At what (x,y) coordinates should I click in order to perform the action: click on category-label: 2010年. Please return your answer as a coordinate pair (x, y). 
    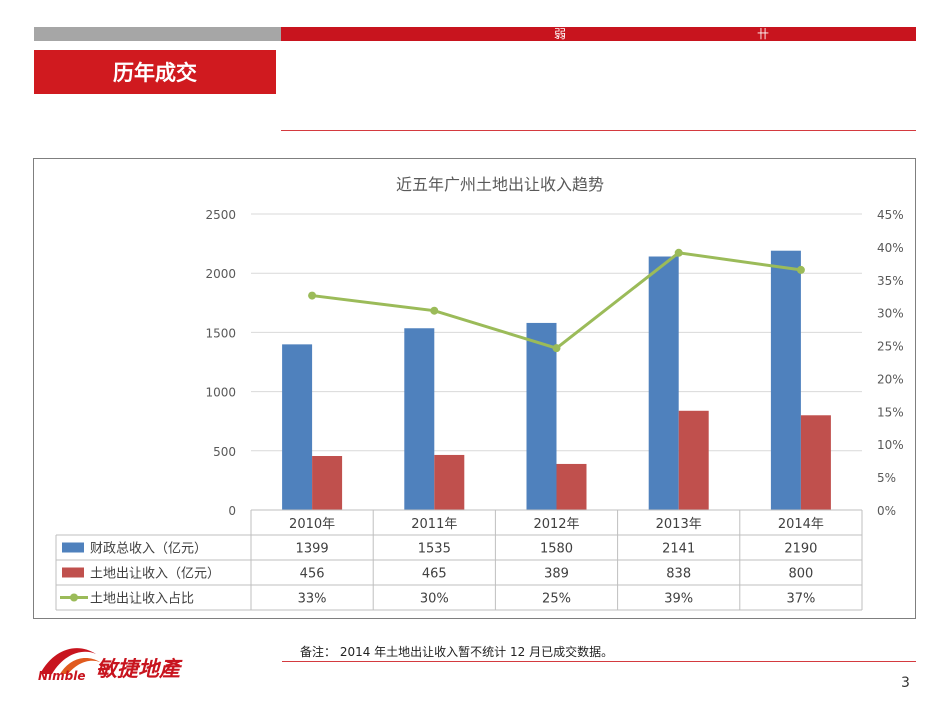
    Looking at the image, I should click on (312, 524).